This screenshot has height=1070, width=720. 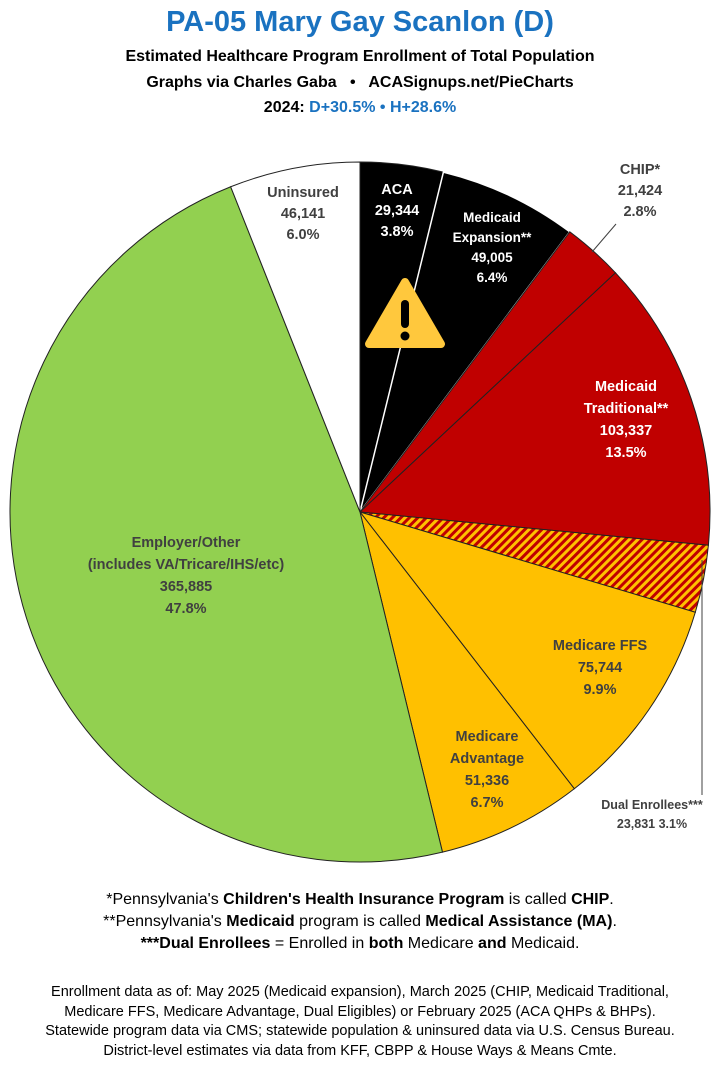 I want to click on pie-slice-uninsured, so click(x=295, y=337).